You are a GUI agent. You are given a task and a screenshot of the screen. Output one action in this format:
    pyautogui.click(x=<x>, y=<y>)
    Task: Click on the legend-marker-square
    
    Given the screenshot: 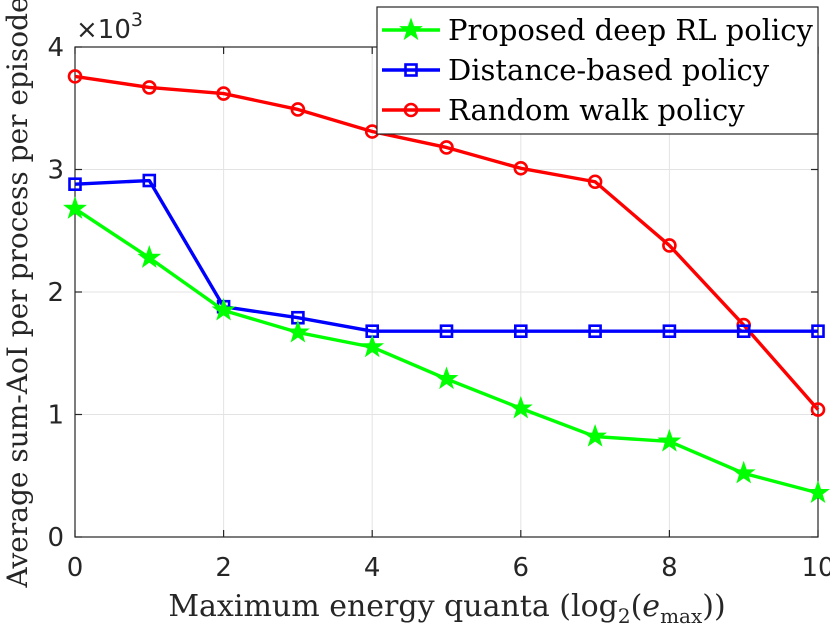 What is the action you would take?
    pyautogui.click(x=411, y=70)
    